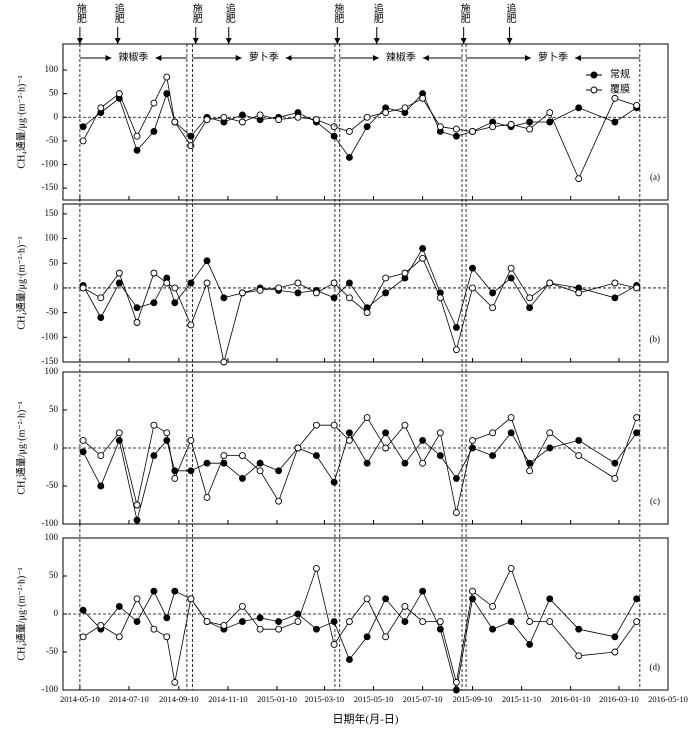 This screenshot has width=700, height=729. I want to click on y-axis-label: CH₄通量/μg·(m⁻²·h)⁻¹, so click(21, 613).